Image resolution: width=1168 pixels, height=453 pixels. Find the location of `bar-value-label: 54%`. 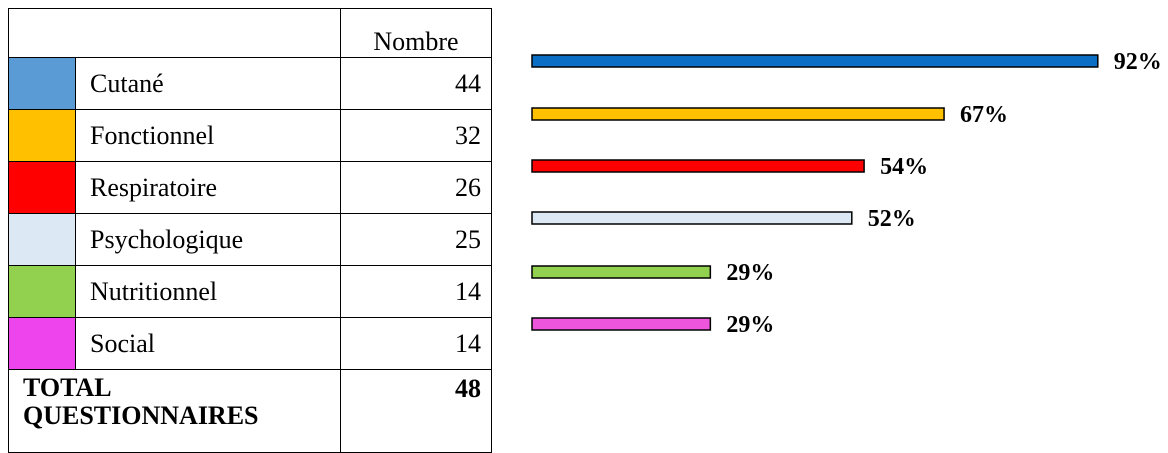

bar-value-label: 54% is located at coordinates (904, 167).